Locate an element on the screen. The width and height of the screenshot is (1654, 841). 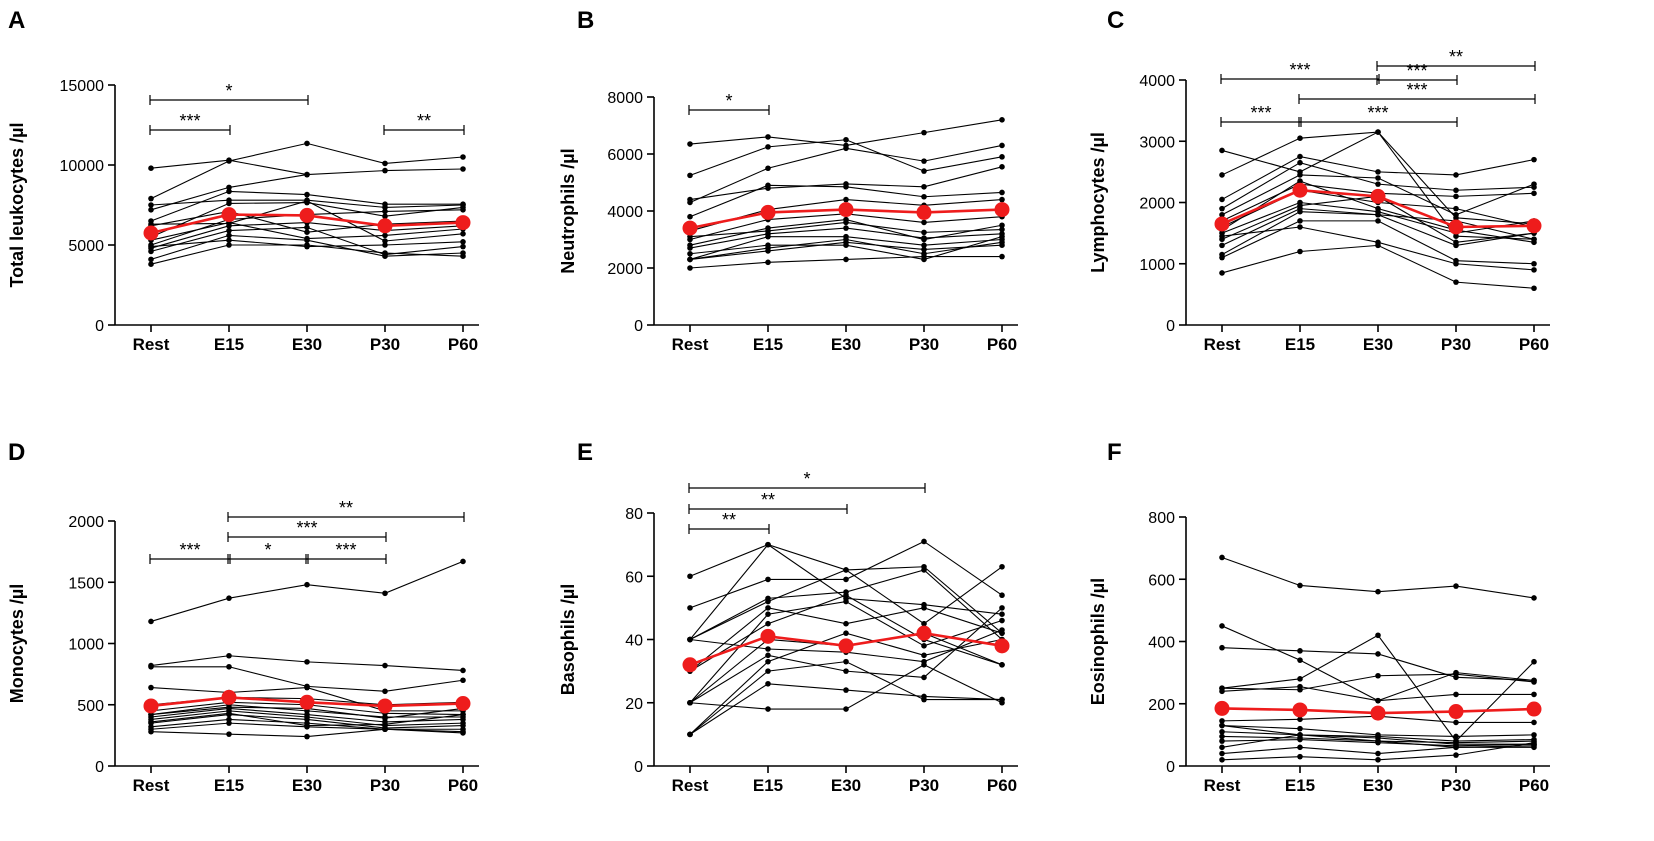
x-tick-label: E15 is located at coordinates (1300, 344).